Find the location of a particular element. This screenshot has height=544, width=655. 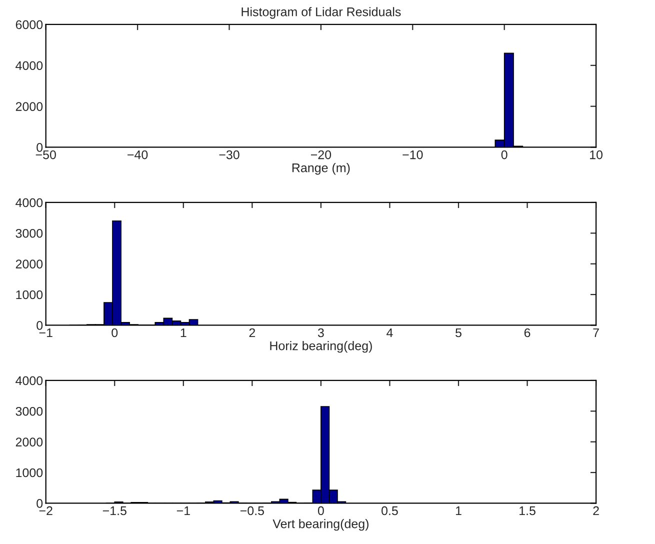

x-tick-label: 6 is located at coordinates (527, 333).